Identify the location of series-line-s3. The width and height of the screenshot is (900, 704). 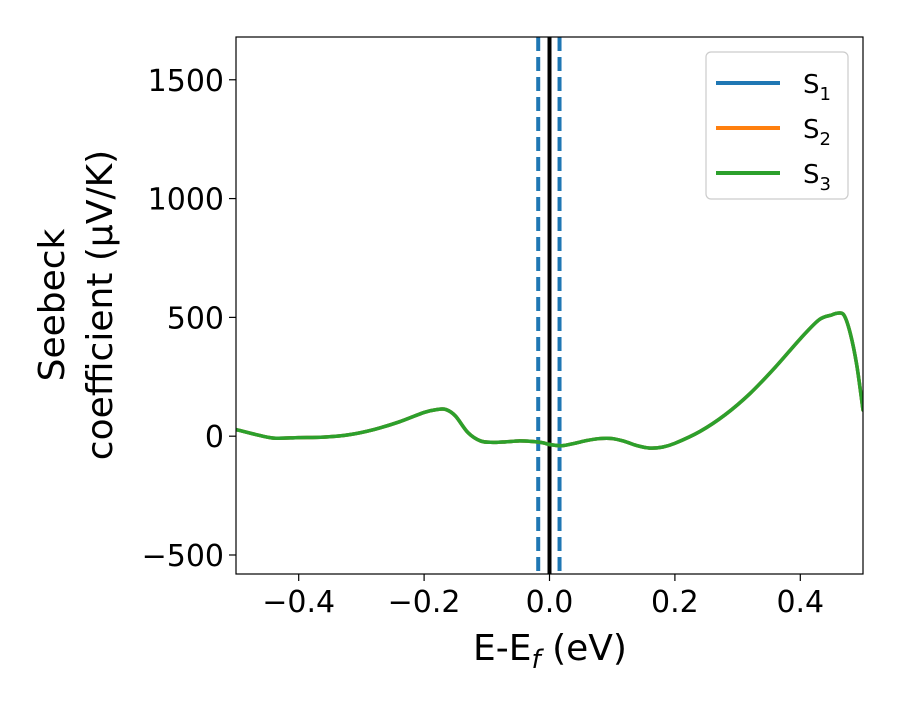
(549, 380).